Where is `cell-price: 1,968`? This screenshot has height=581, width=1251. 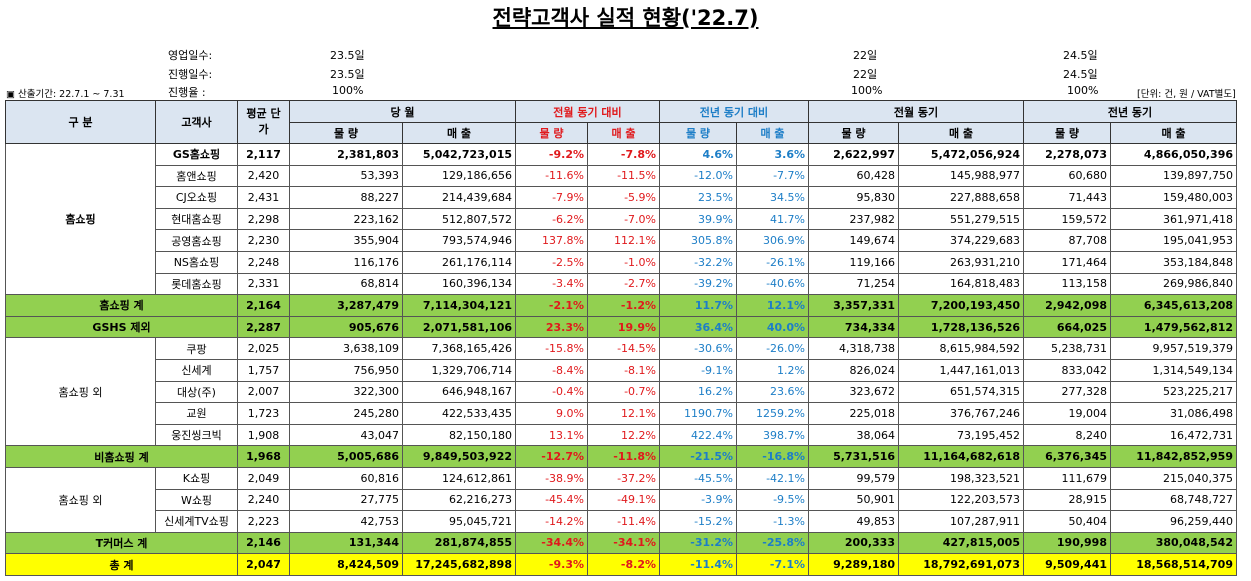 cell-price: 1,968 is located at coordinates (263, 456).